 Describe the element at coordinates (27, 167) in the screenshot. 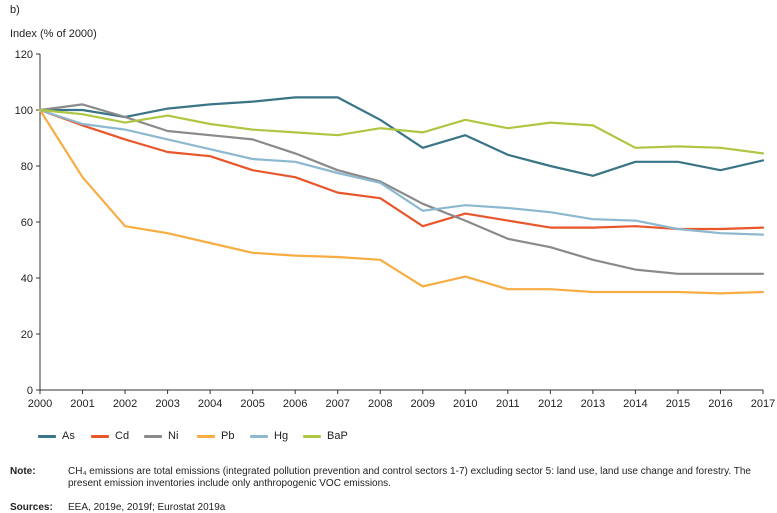

I see `y-tick-label-80: 80` at that location.